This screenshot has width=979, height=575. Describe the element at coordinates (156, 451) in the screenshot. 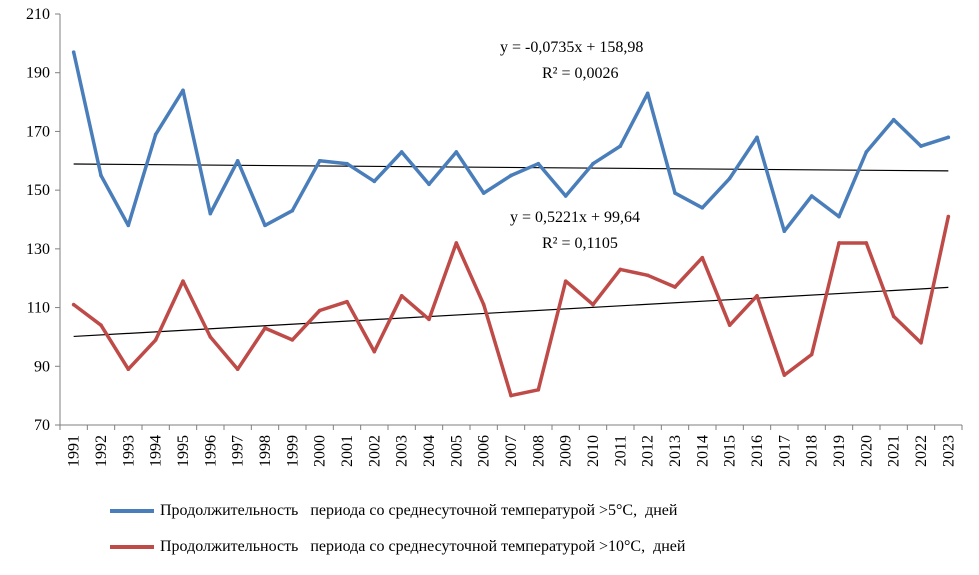

I see `x-tick-label: 1994` at that location.